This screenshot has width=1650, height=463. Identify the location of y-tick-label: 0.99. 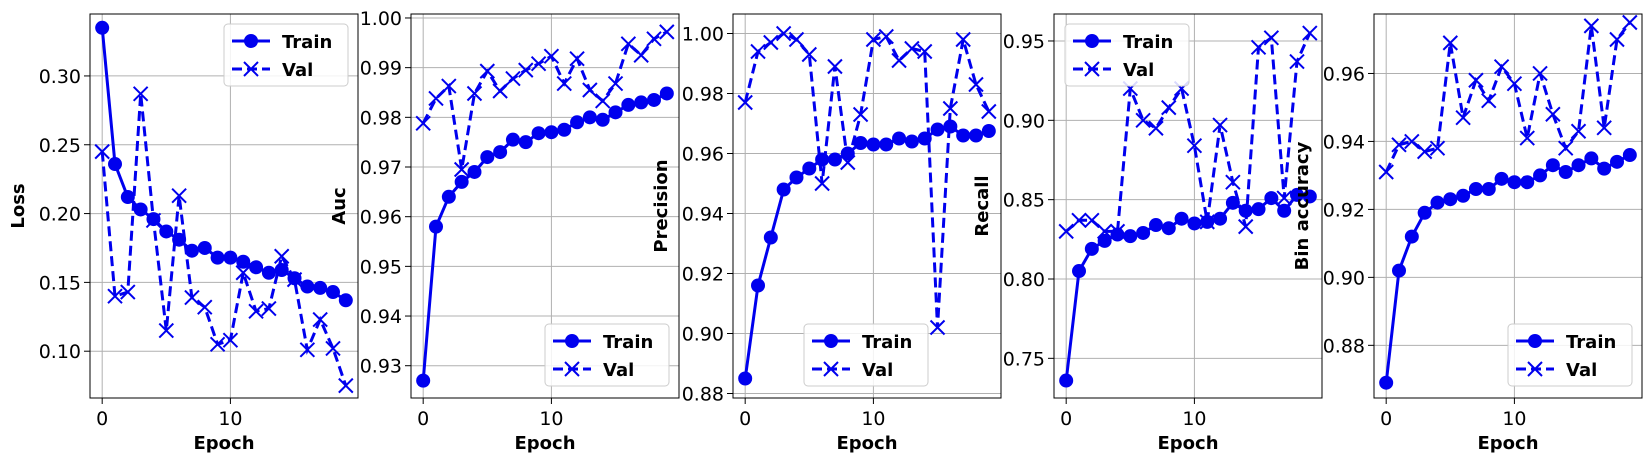
(381, 69).